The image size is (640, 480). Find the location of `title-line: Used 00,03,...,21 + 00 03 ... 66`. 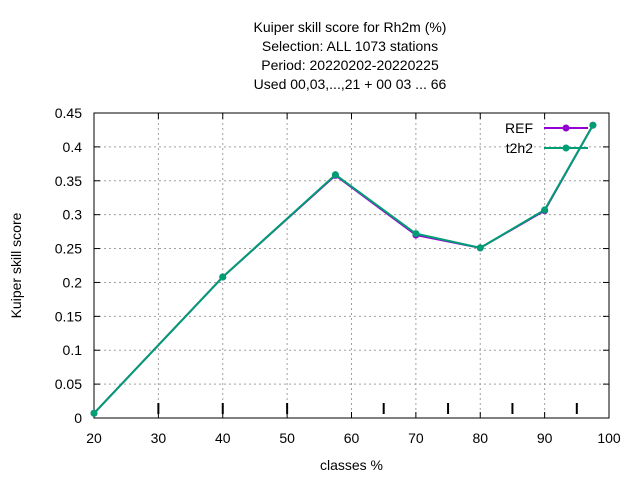

title-line: Used 00,03,...,21 + 00 03 ... 66 is located at coordinates (350, 84).